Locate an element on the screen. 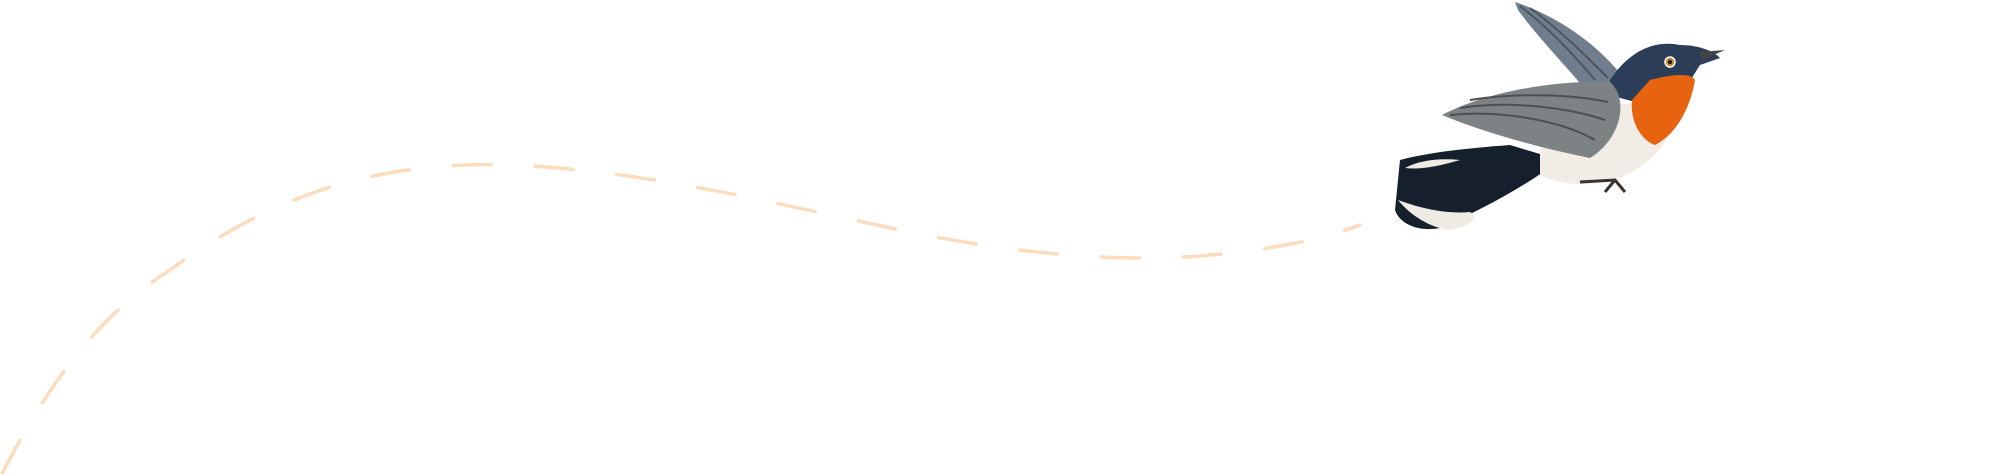 This screenshot has width=2000, height=474. bird-throat is located at coordinates (1663, 110).